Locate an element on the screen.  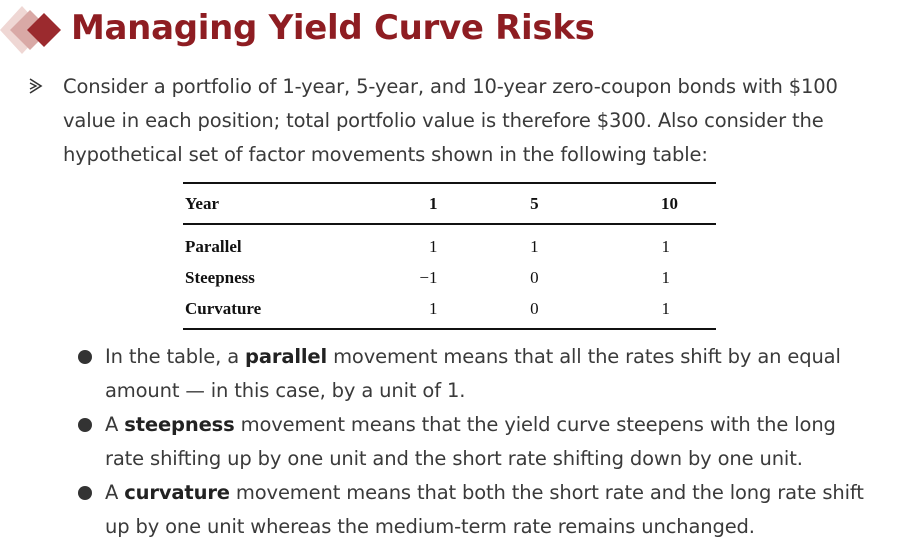
header-10: 10 is located at coordinates (669, 203).